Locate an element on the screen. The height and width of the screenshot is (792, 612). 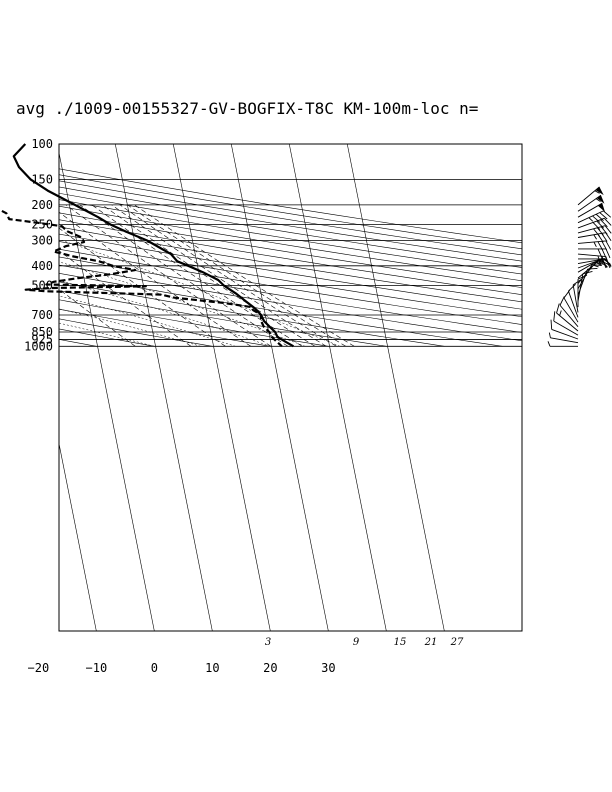
pressure-label: 400 is located at coordinates (42, 266).